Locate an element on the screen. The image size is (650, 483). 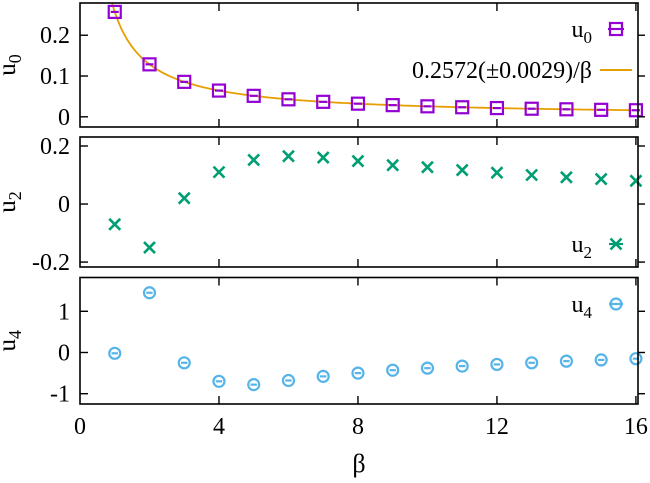
y-tick-label: -1 is located at coordinates (60, 395).